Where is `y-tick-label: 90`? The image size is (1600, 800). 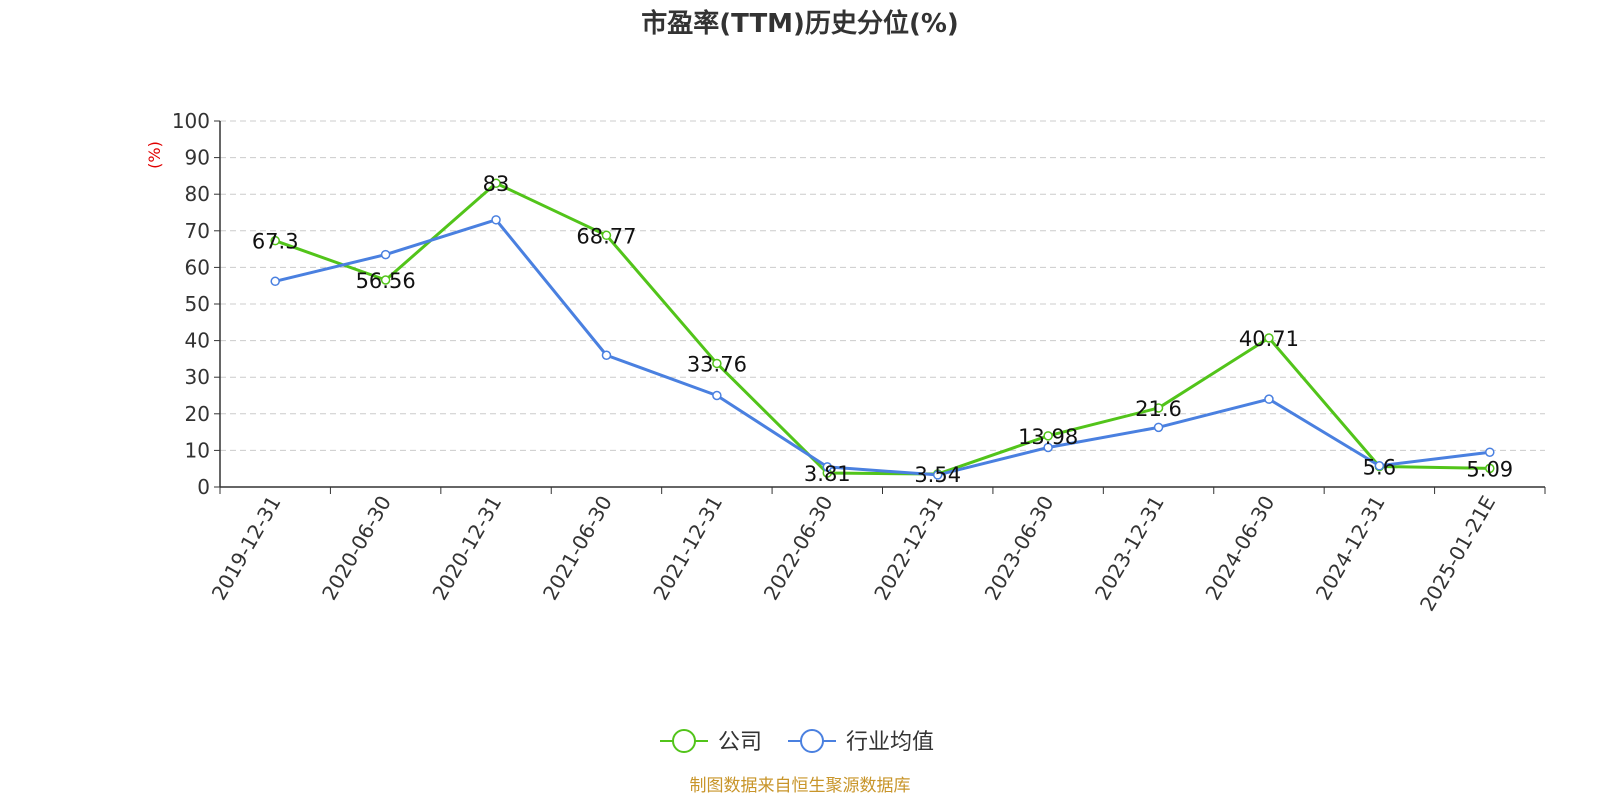
y-tick-label: 90 is located at coordinates (197, 158).